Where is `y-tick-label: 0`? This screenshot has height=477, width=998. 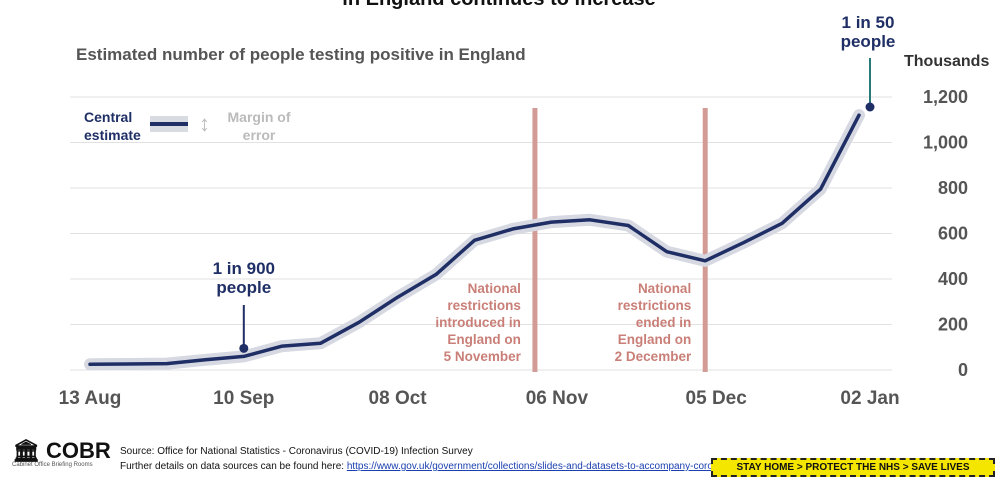
y-tick-label: 0 is located at coordinates (963, 370).